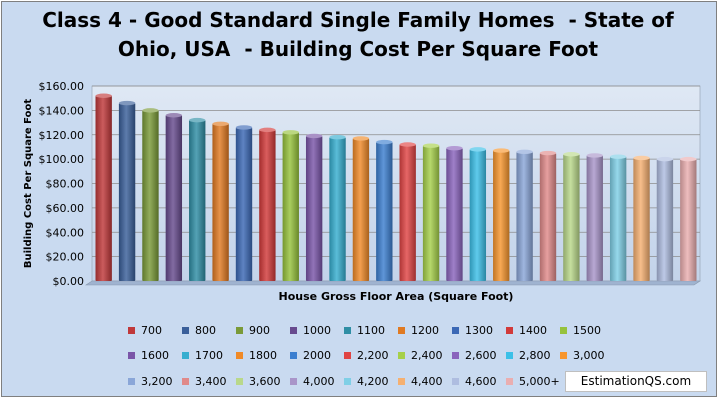  What do you see at coordinates (28, 183) in the screenshot?
I see `y-axis-title: Building Cost Per Square Foot` at bounding box center [28, 183].